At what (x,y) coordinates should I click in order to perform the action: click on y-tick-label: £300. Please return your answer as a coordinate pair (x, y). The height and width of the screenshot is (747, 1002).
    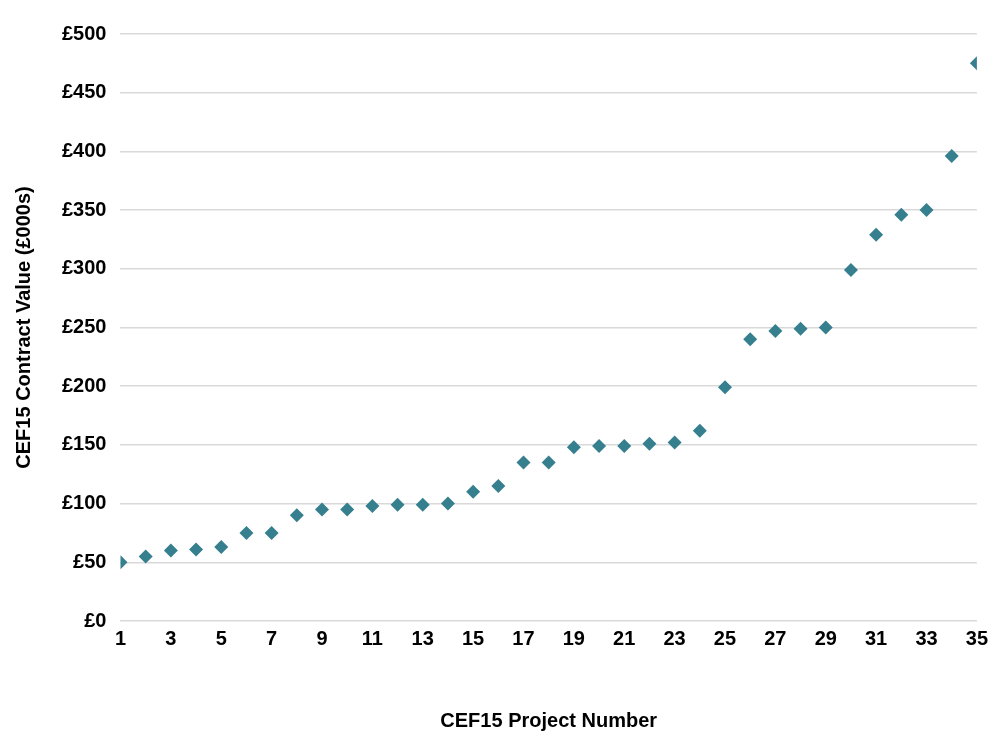
    Looking at the image, I should click on (84, 267).